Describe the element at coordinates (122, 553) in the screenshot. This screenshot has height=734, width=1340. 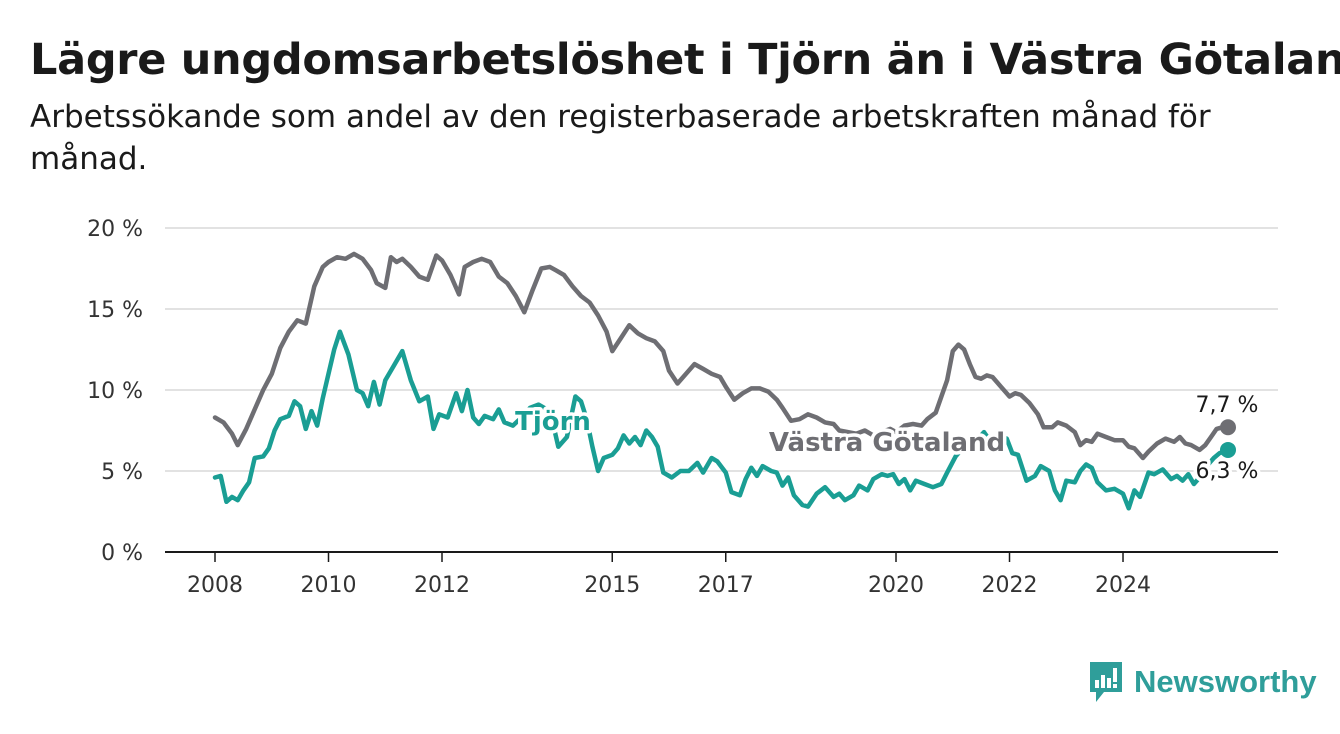
I see `y-tick-label: 0 %` at that location.